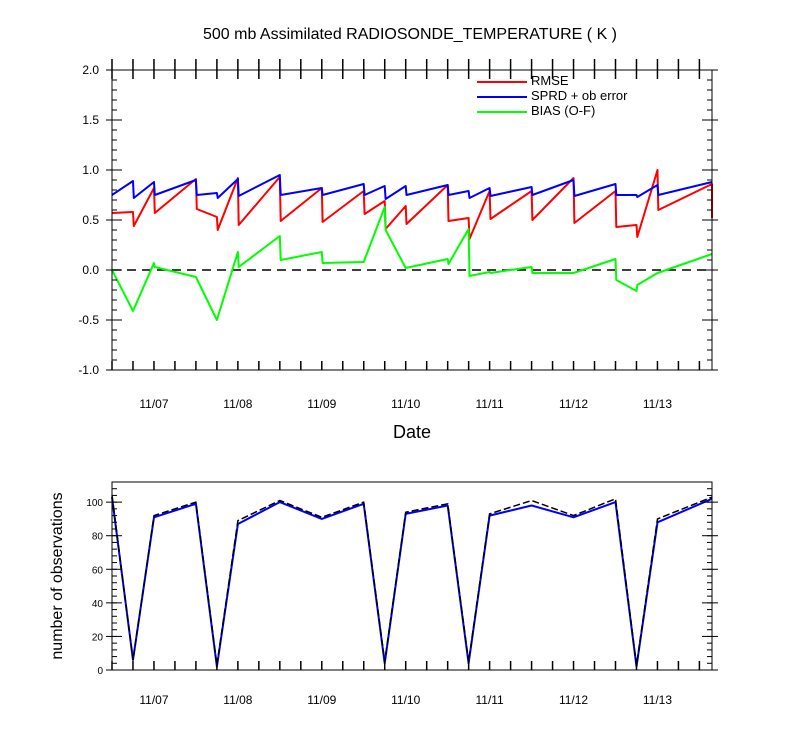  I want to click on y-tick-label: 0, so click(100, 671).